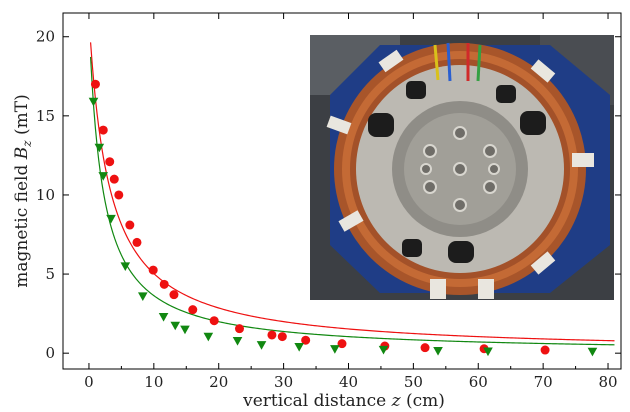 The width and height of the screenshot is (630, 412). I want to click on y-tick-label: 15, so click(45, 116).